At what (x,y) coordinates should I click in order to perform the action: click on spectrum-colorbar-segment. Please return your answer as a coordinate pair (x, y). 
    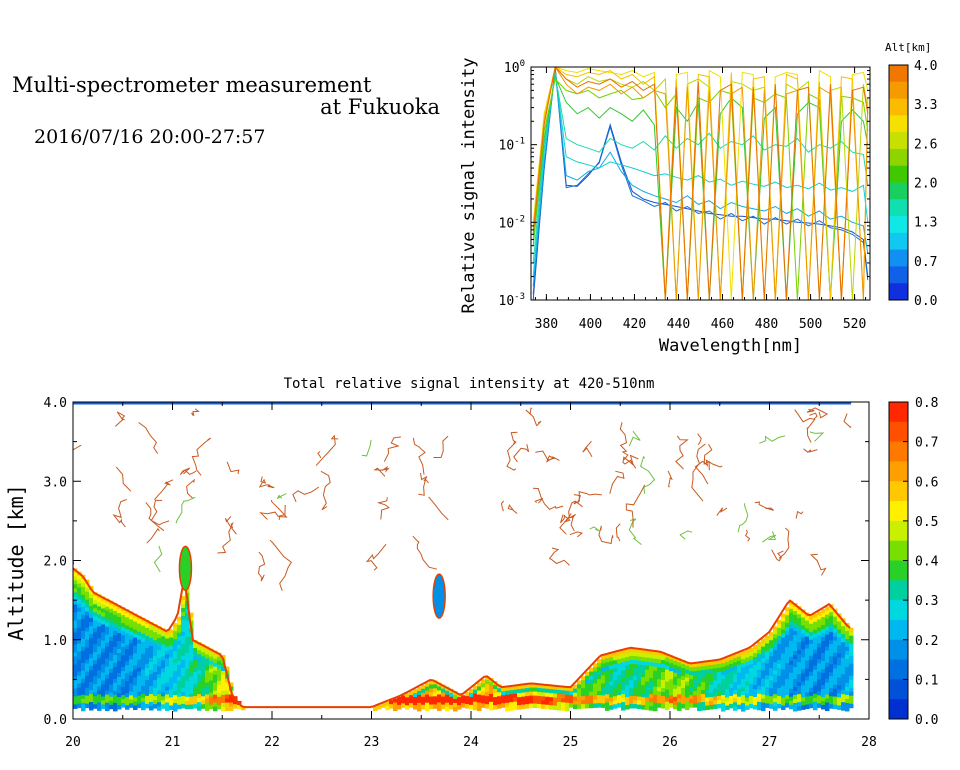
    Looking at the image, I should click on (898, 225).